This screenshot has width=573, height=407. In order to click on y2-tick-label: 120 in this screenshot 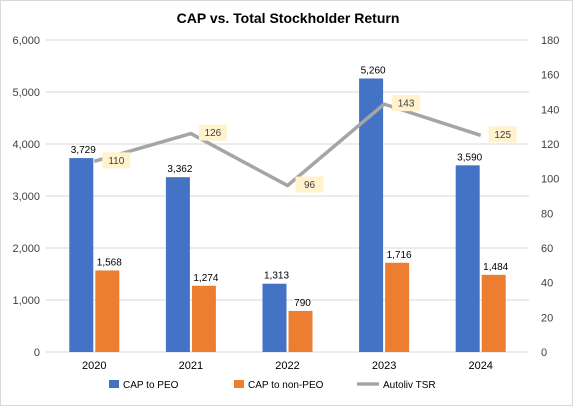, I will do `click(550, 145)`.